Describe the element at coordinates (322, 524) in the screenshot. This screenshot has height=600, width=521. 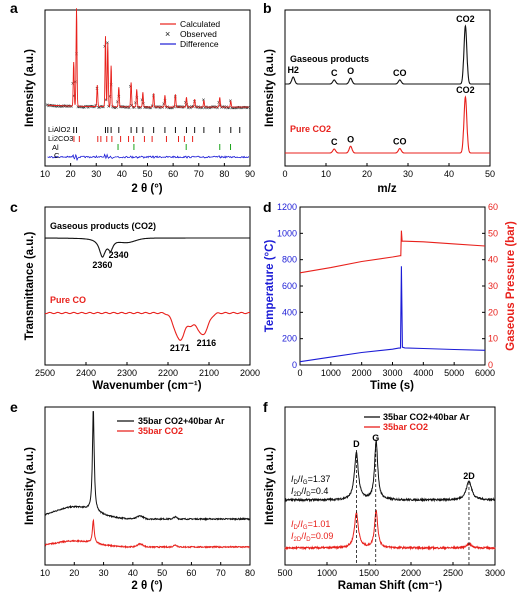
I see `panel-f-ratio-co2-idig-value: 1.01` at that location.